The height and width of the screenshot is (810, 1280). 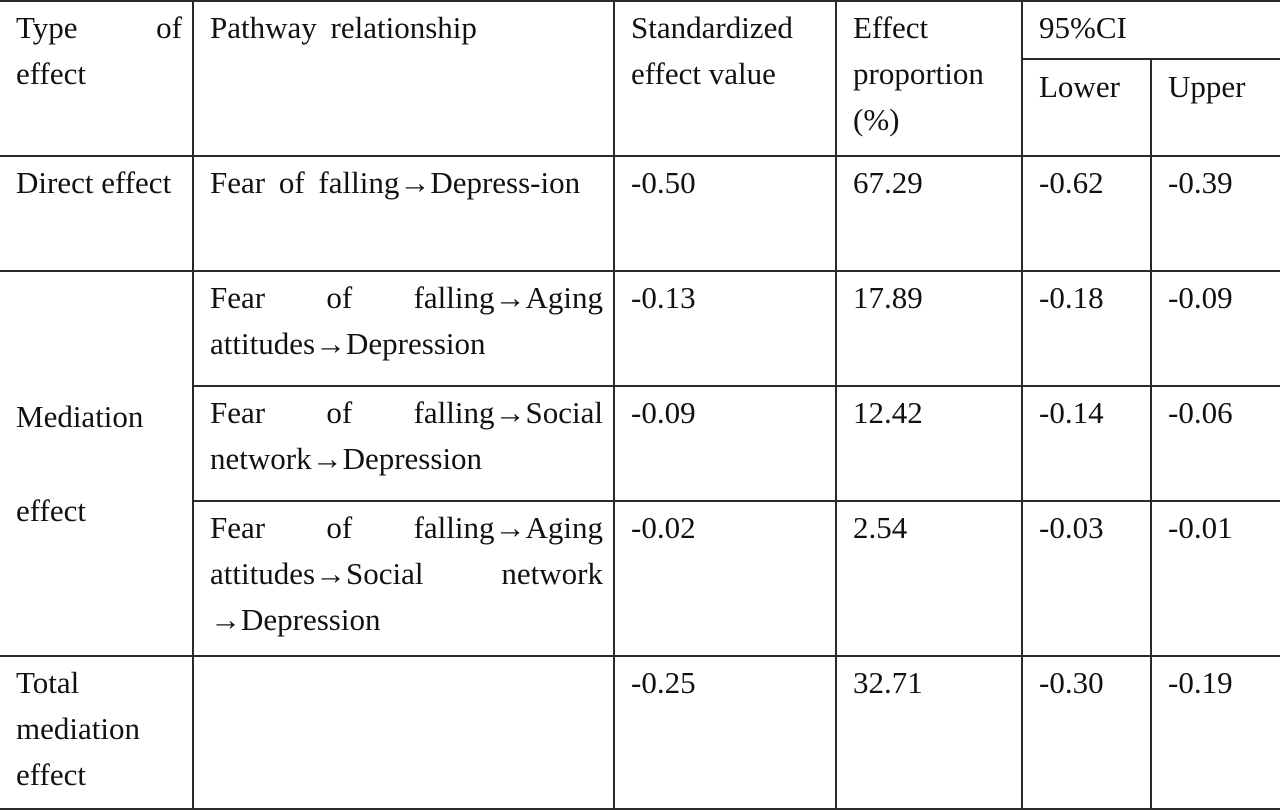 What do you see at coordinates (1086, 328) in the screenshot?
I see `cell-lower: -0.18` at bounding box center [1086, 328].